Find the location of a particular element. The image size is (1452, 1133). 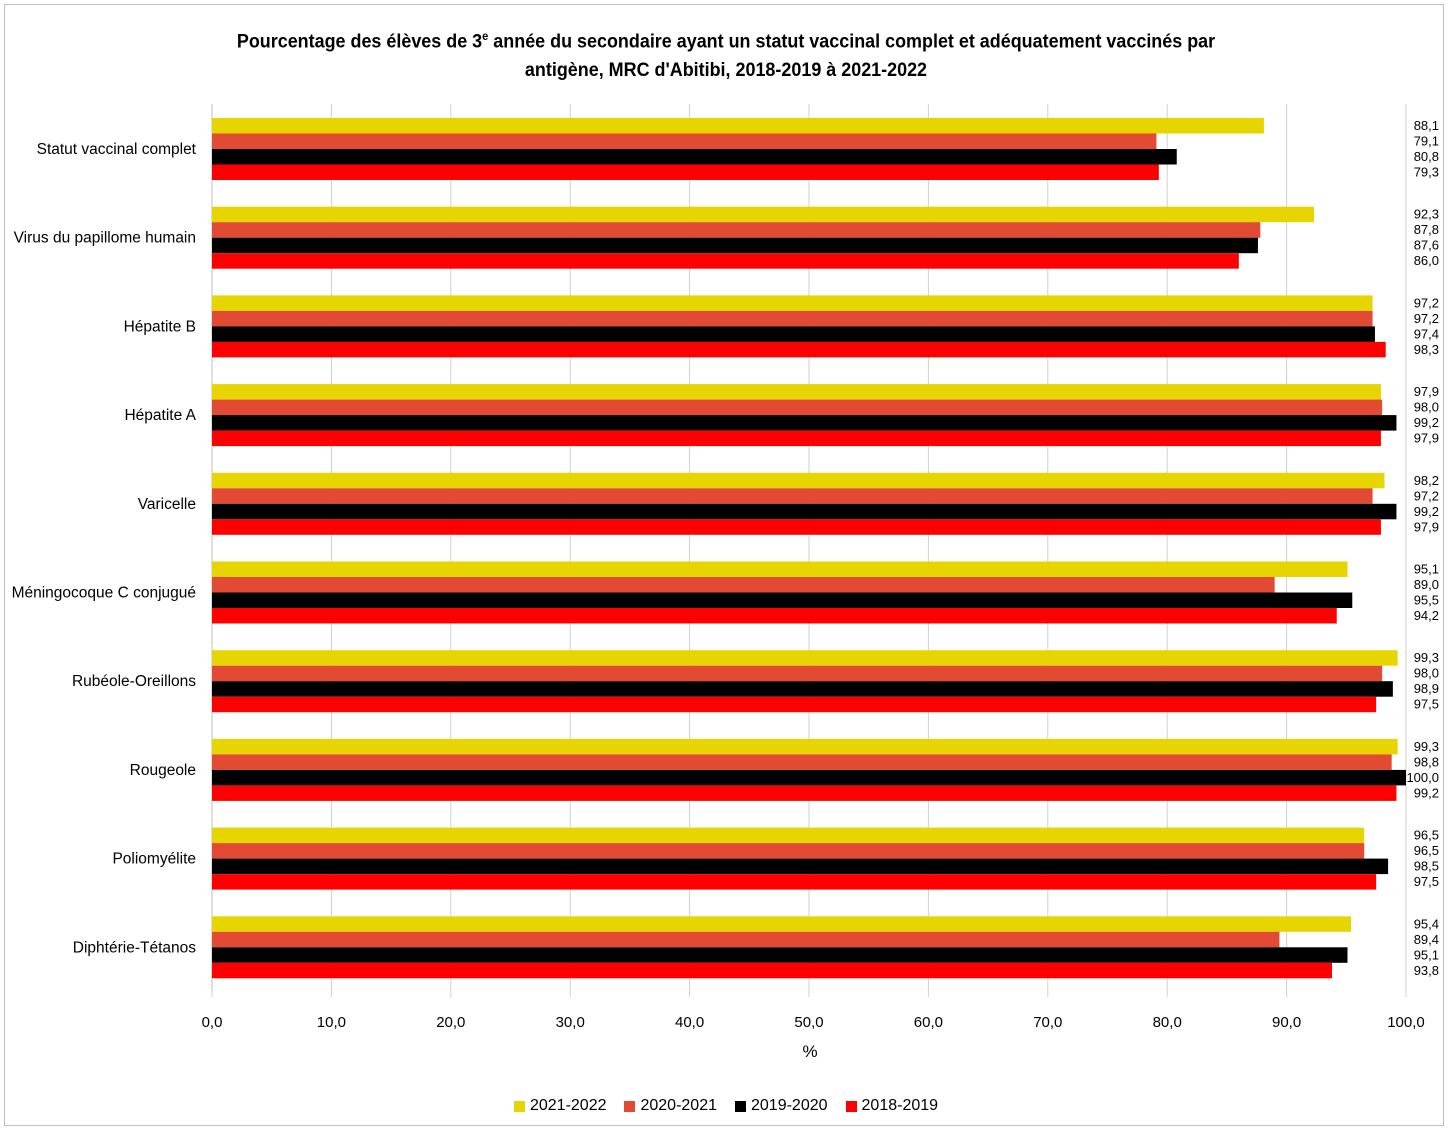

data-label: 87,8 is located at coordinates (1426, 229).